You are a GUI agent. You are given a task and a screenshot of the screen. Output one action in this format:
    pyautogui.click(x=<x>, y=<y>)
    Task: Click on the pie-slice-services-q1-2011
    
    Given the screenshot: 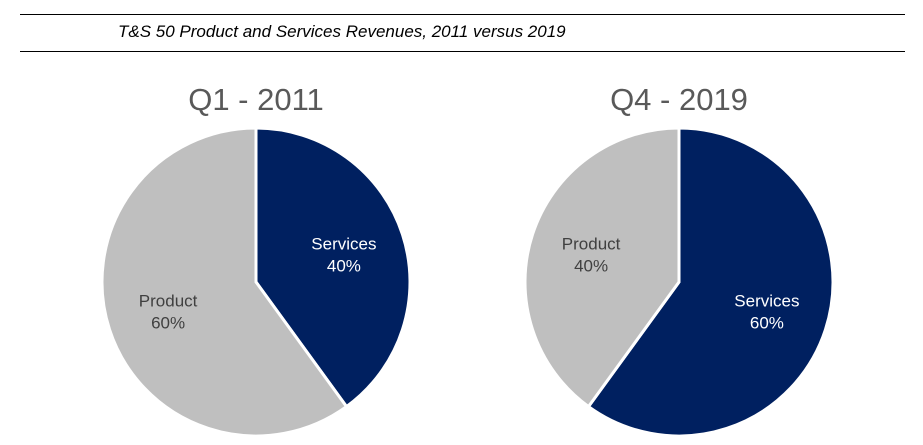 What is the action you would take?
    pyautogui.click(x=333, y=267)
    